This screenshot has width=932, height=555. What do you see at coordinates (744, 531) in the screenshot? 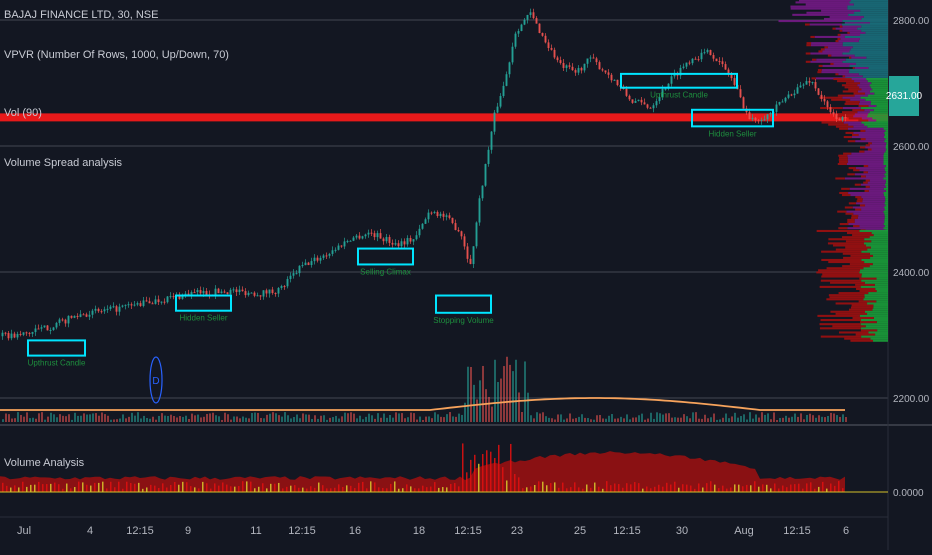
I see `time-axis-tick: Aug` at bounding box center [744, 531].